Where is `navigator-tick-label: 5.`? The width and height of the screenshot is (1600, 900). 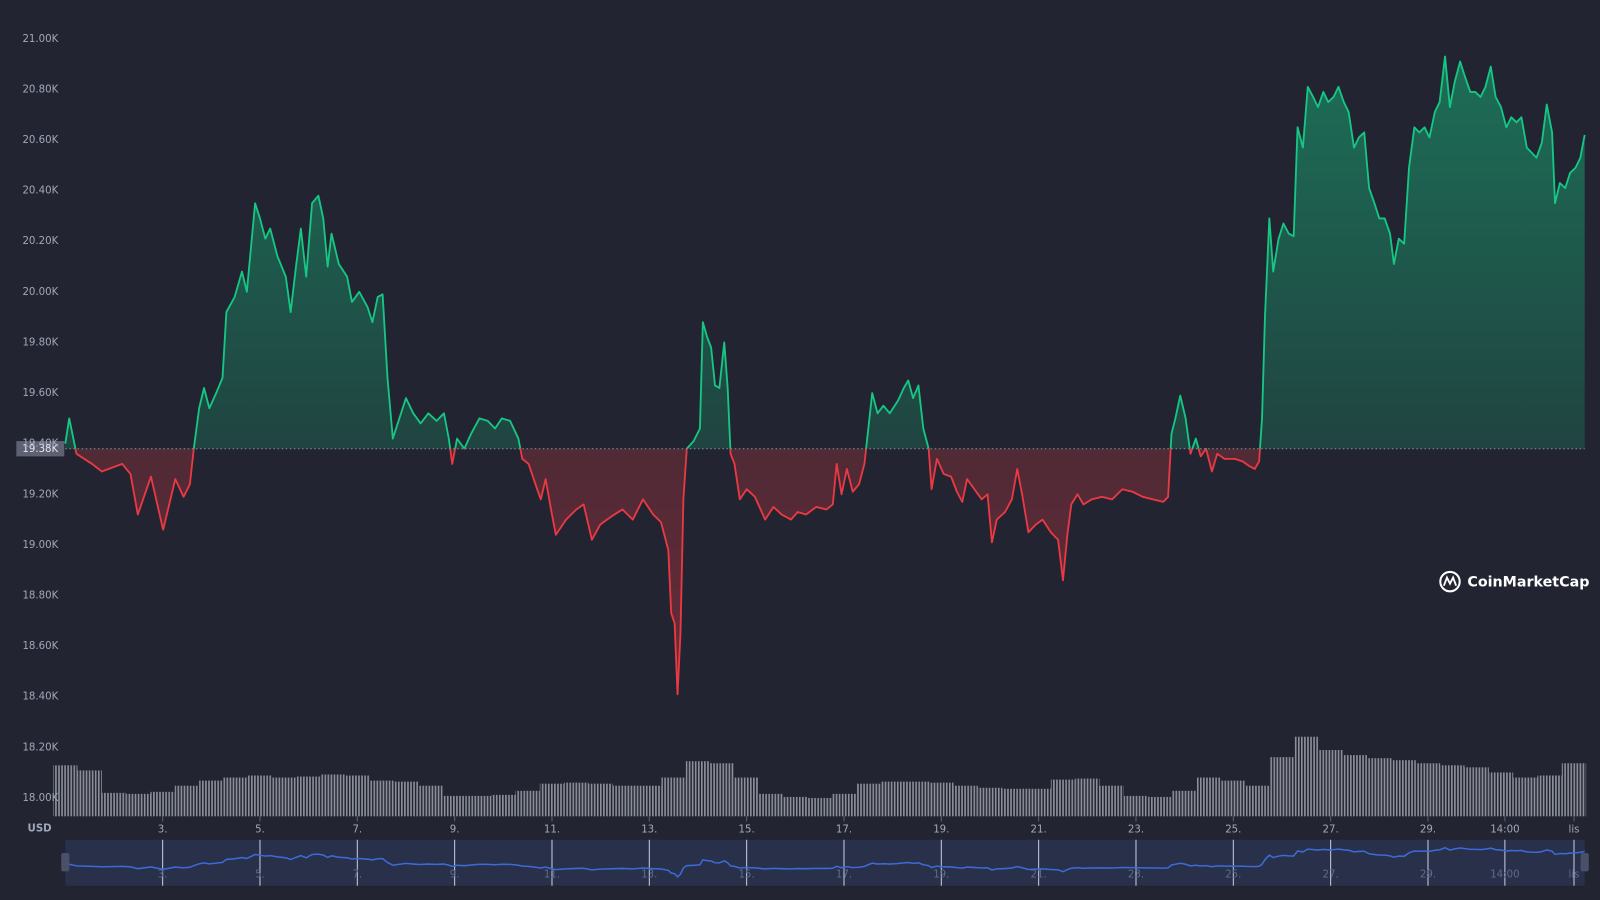
navigator-tick-label: 5. is located at coordinates (260, 874).